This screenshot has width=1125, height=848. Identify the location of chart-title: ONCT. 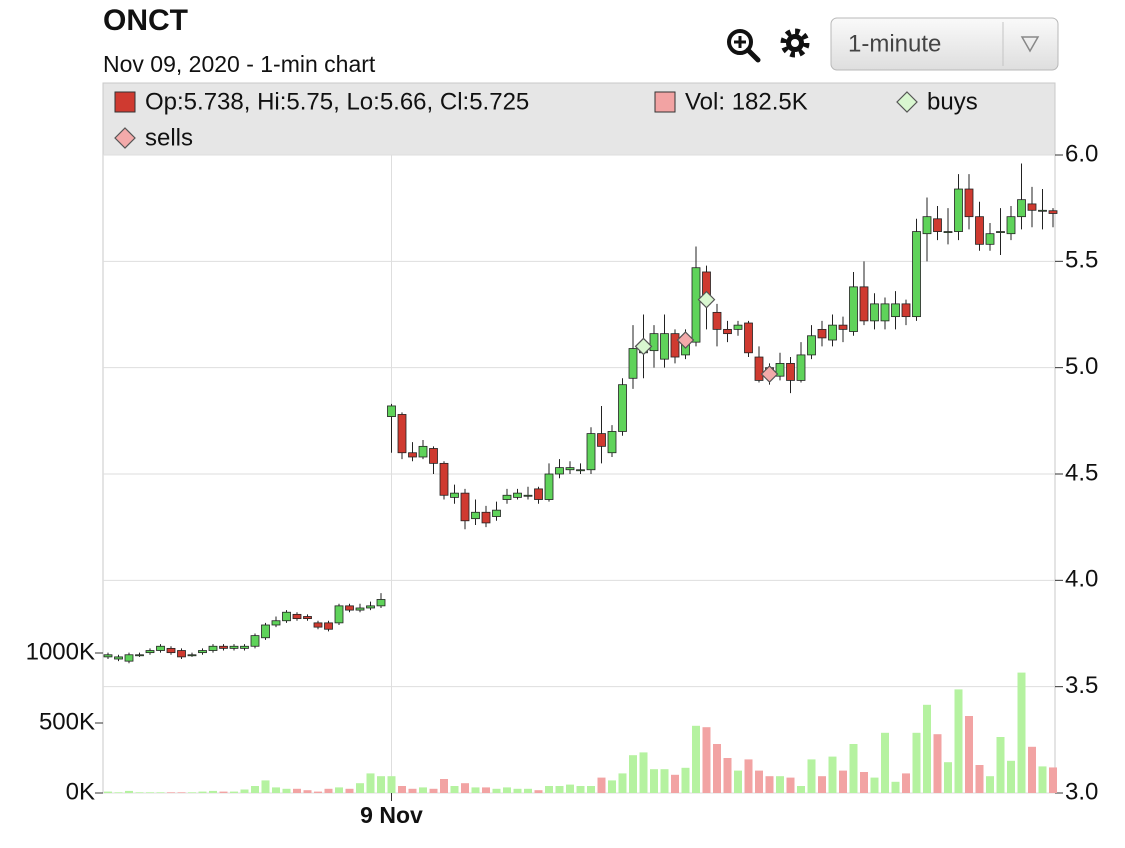
(145, 20).